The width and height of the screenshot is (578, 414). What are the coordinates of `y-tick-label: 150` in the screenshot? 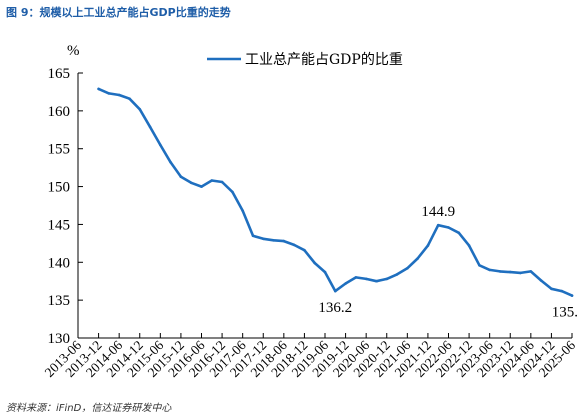 It's located at (59, 188).